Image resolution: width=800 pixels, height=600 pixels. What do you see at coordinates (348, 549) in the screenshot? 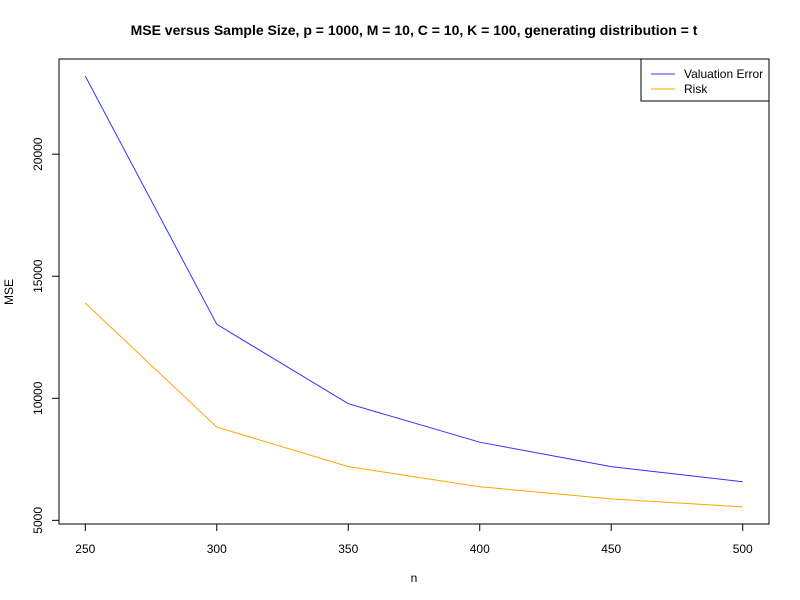
I see `x-tick-label: 350` at bounding box center [348, 549].